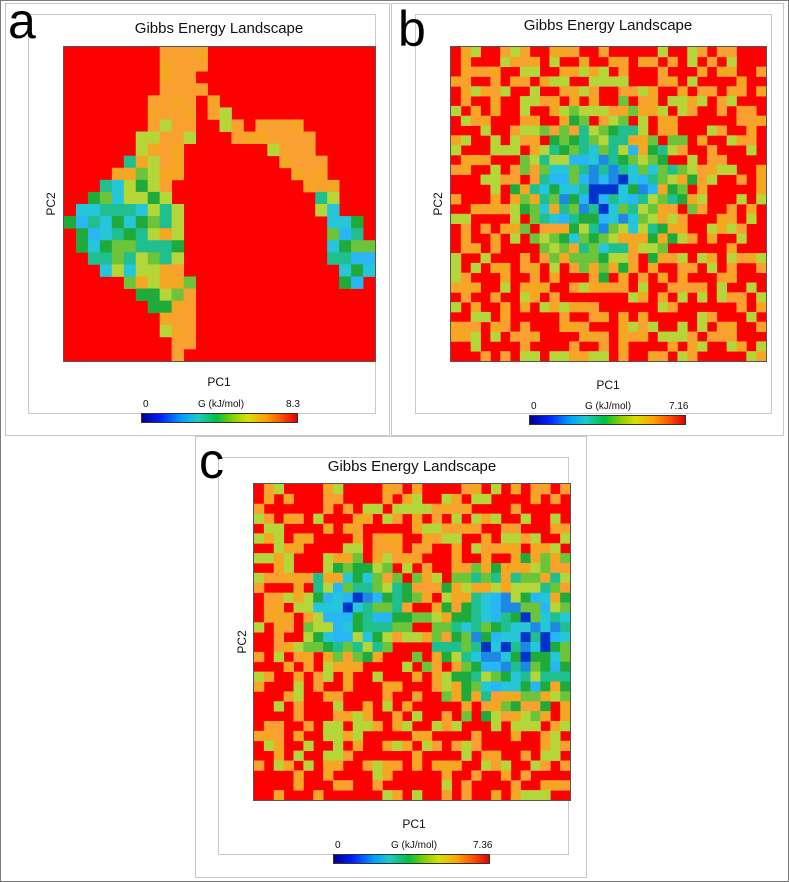 The image size is (789, 882). Describe the element at coordinates (221, 404) in the screenshot. I see `panel-a-cbar-label: G (kJ/mol)` at that location.